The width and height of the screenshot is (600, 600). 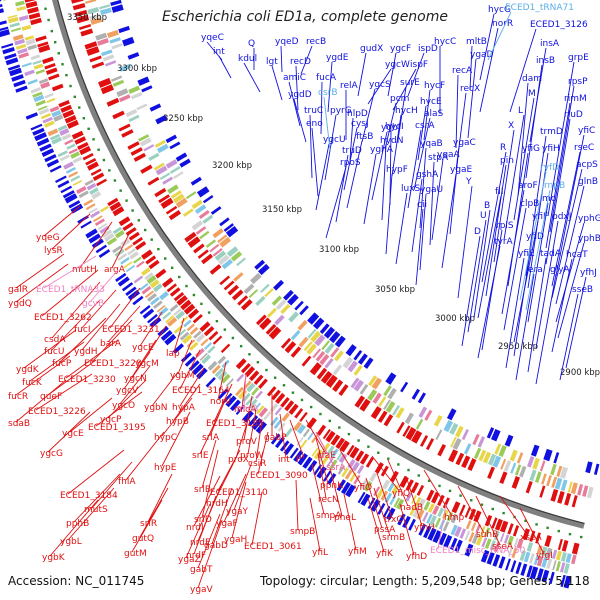 What do you see at coordinates (202, 590) in the screenshot?
I see `gene-label-ygaV: ygaV` at bounding box center [202, 590].